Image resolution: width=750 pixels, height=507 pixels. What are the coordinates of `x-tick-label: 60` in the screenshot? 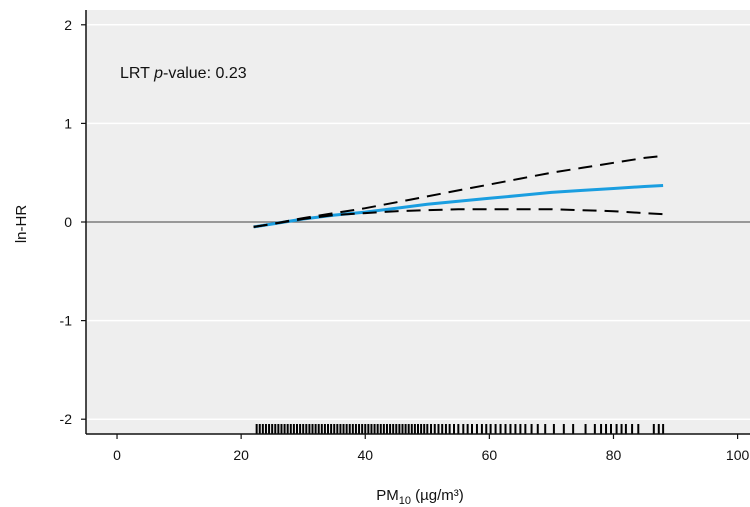 It's located at (490, 455).